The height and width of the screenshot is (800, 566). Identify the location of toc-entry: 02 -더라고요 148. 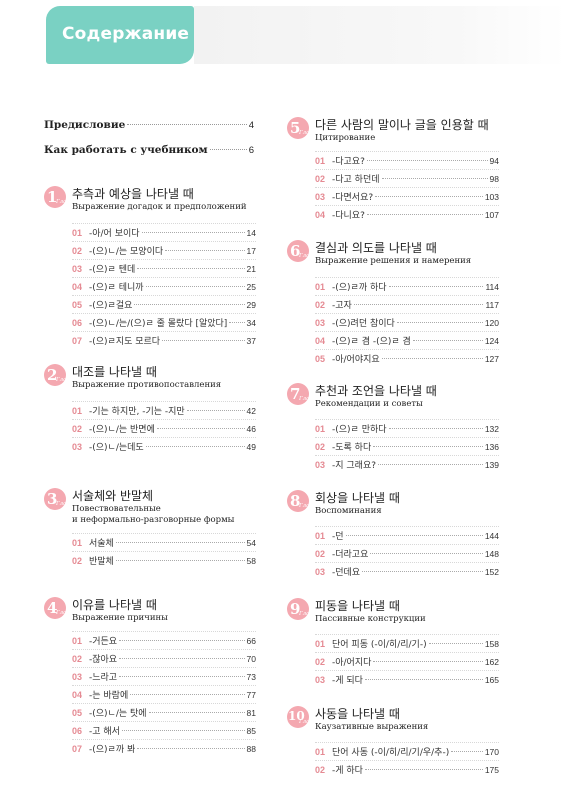
(407, 553).